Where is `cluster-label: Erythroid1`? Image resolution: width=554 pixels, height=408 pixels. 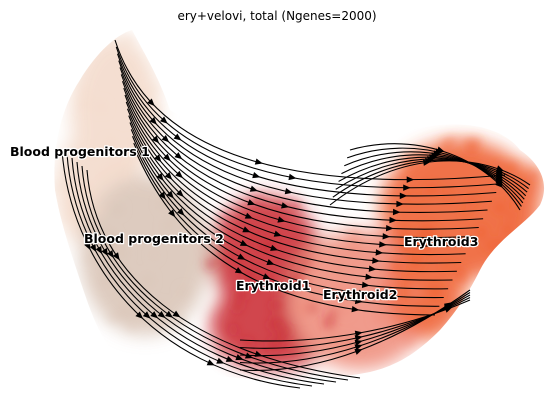
cluster-label: Erythroid1 is located at coordinates (273, 285).